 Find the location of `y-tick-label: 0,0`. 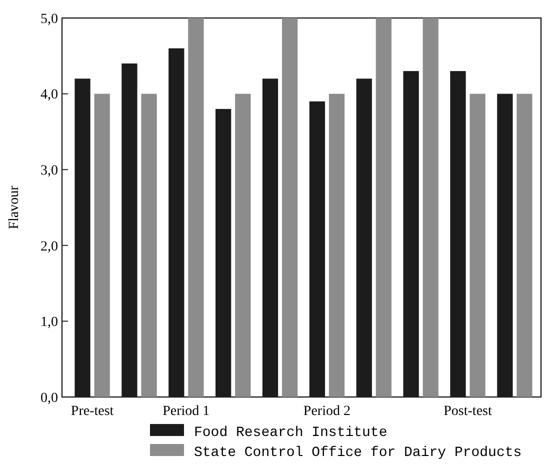

y-tick-label: 0,0 is located at coordinates (49, 398).